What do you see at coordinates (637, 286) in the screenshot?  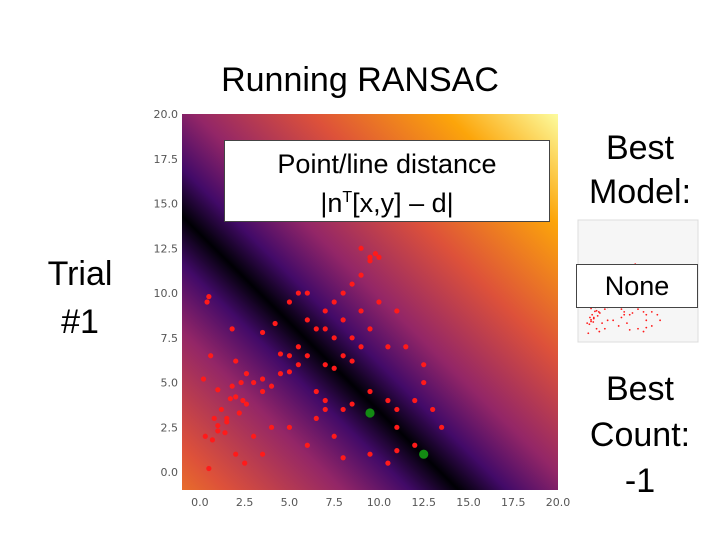 I see `best-model-value: None` at bounding box center [637, 286].